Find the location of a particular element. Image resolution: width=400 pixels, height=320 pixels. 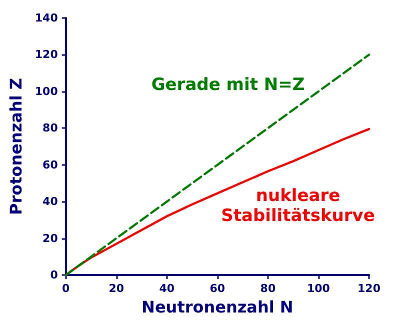

y-tick-label: 60 is located at coordinates (50, 165).